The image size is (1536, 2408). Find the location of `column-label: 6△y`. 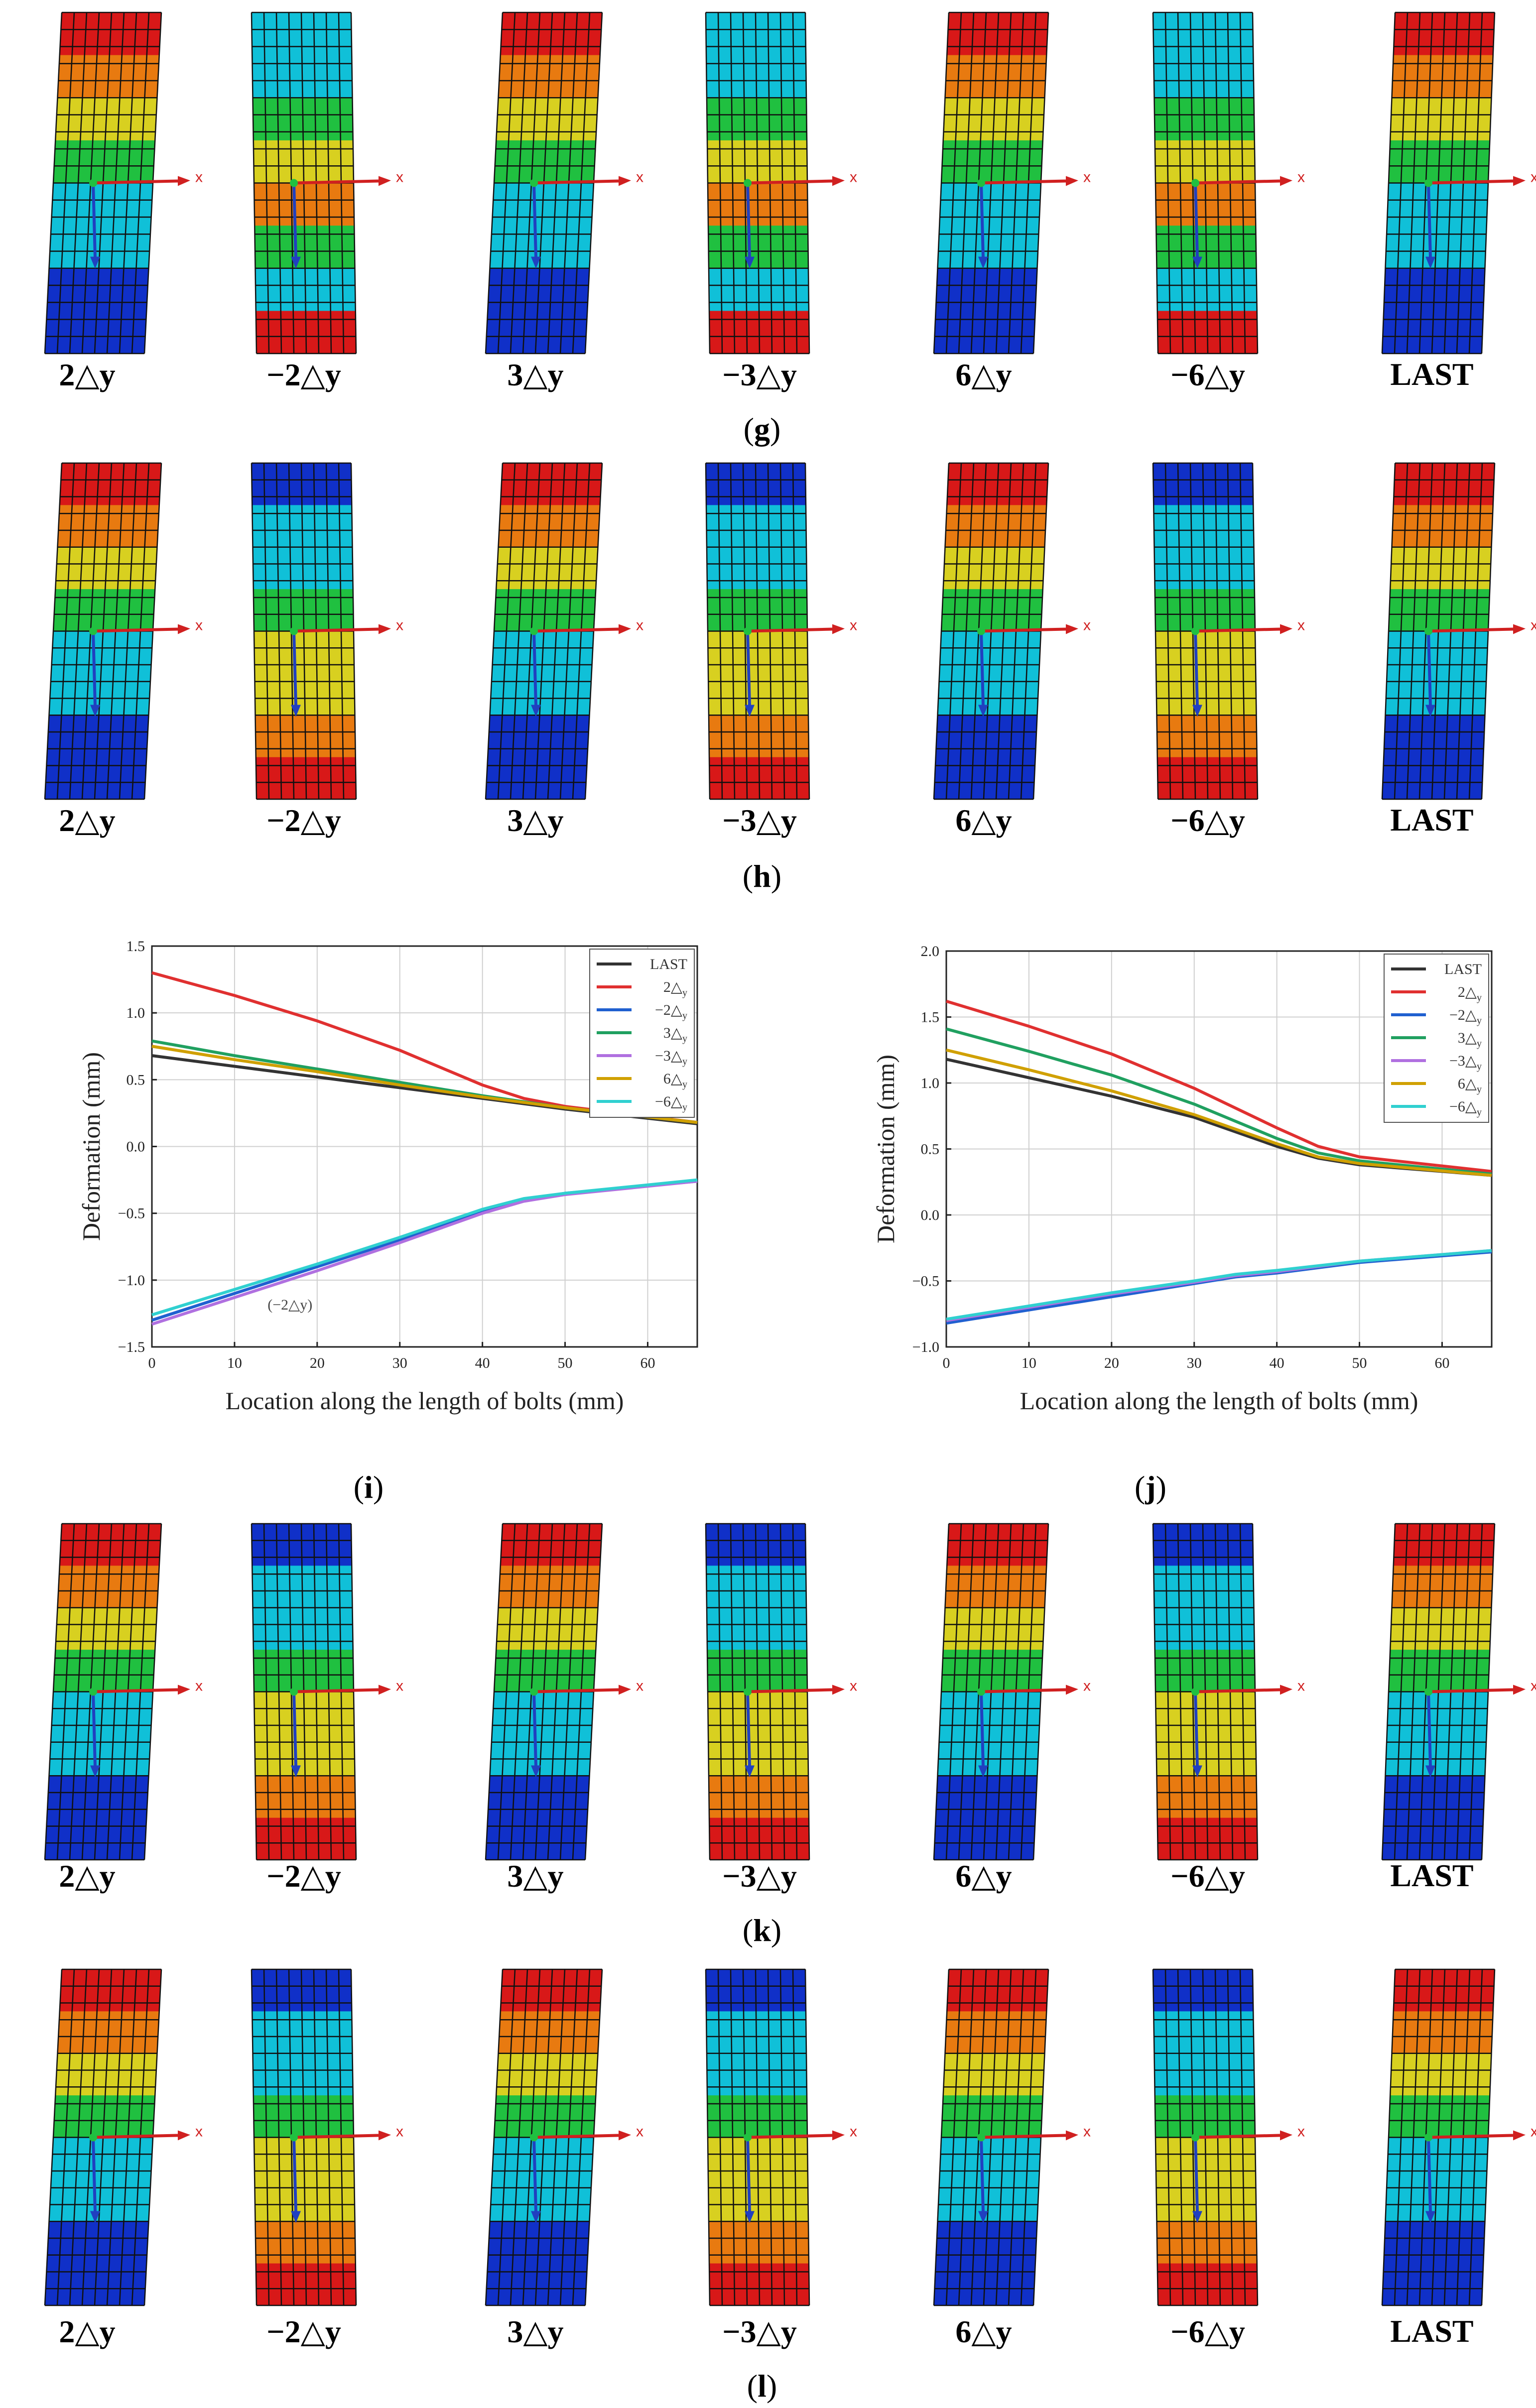

column-label: 6△y is located at coordinates (983, 374).